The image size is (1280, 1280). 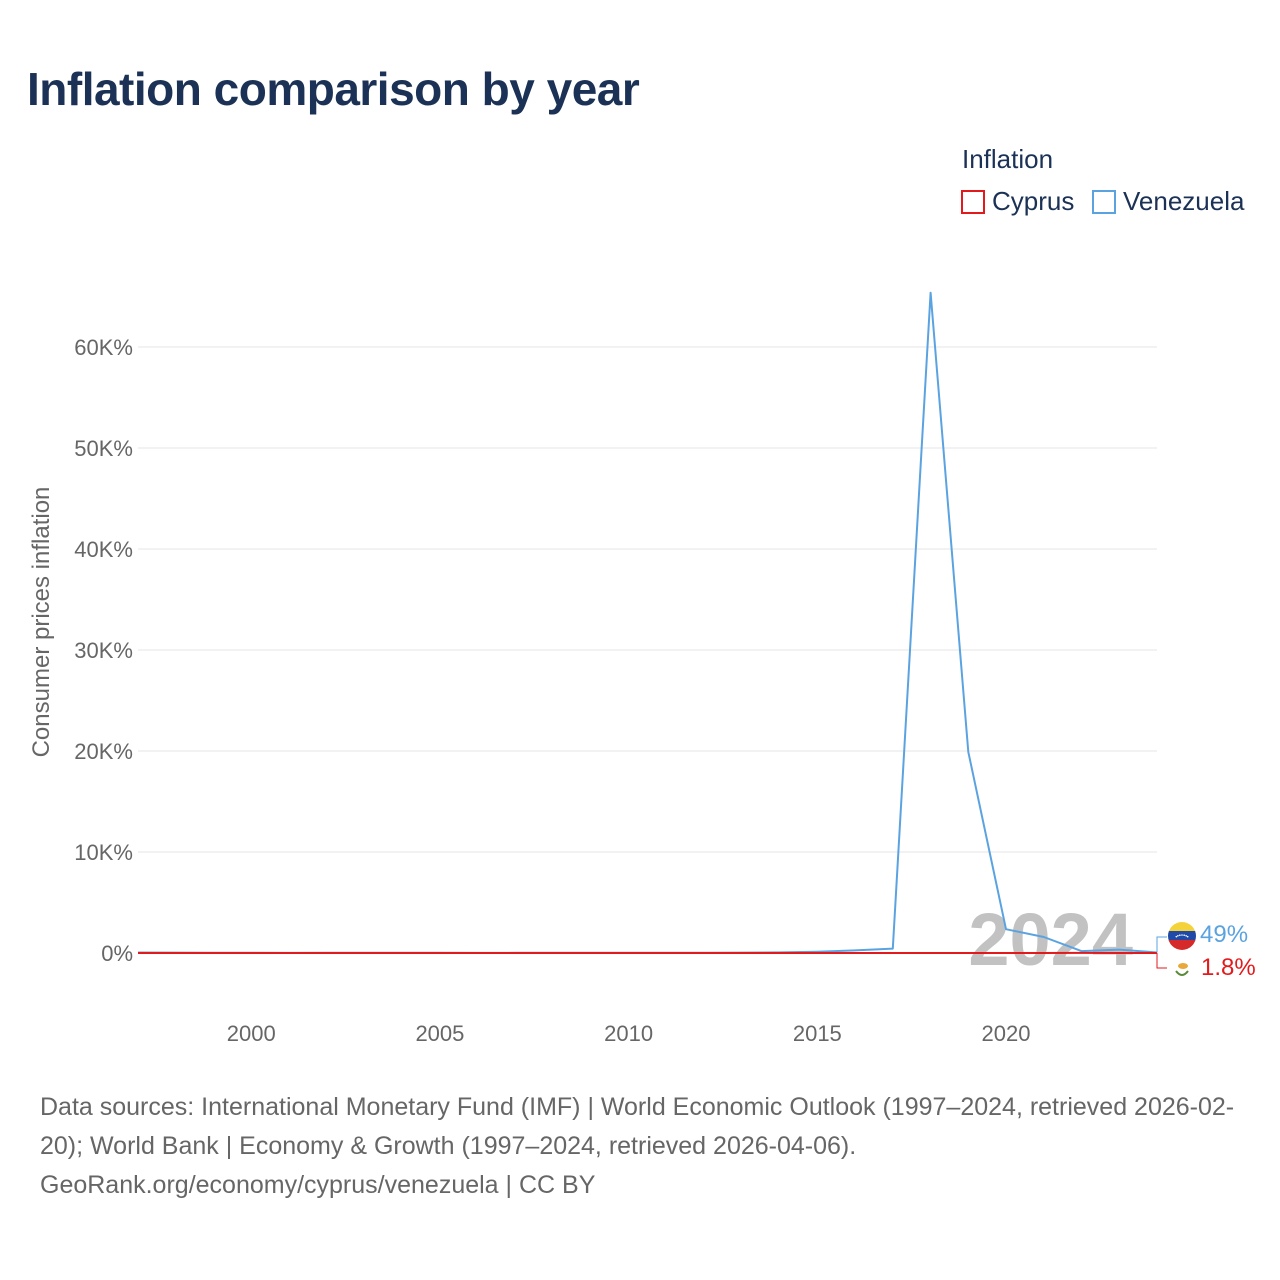 What do you see at coordinates (251, 1033) in the screenshot?
I see `x-tick-label: 2000` at bounding box center [251, 1033].